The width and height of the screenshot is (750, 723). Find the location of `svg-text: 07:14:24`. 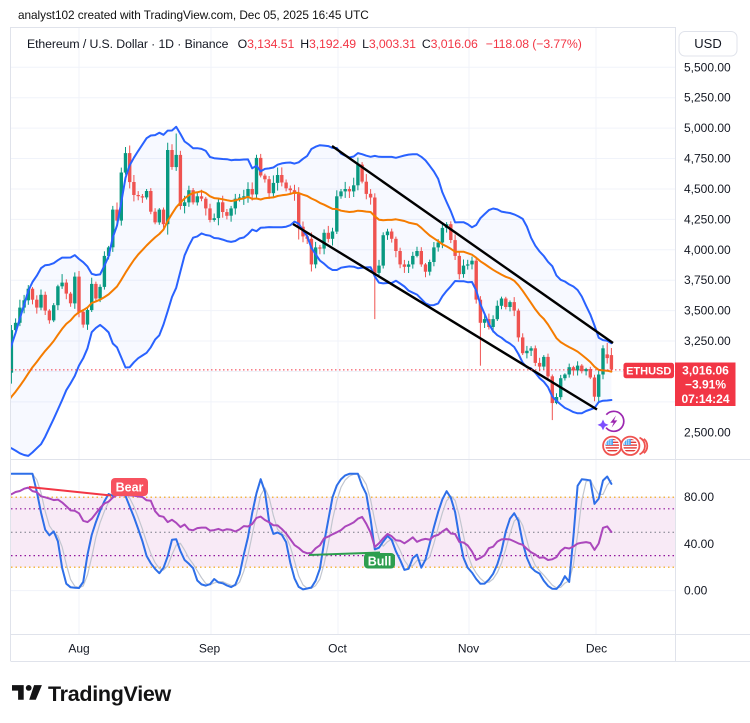

svg-text: 07:14:24 is located at coordinates (705, 399).